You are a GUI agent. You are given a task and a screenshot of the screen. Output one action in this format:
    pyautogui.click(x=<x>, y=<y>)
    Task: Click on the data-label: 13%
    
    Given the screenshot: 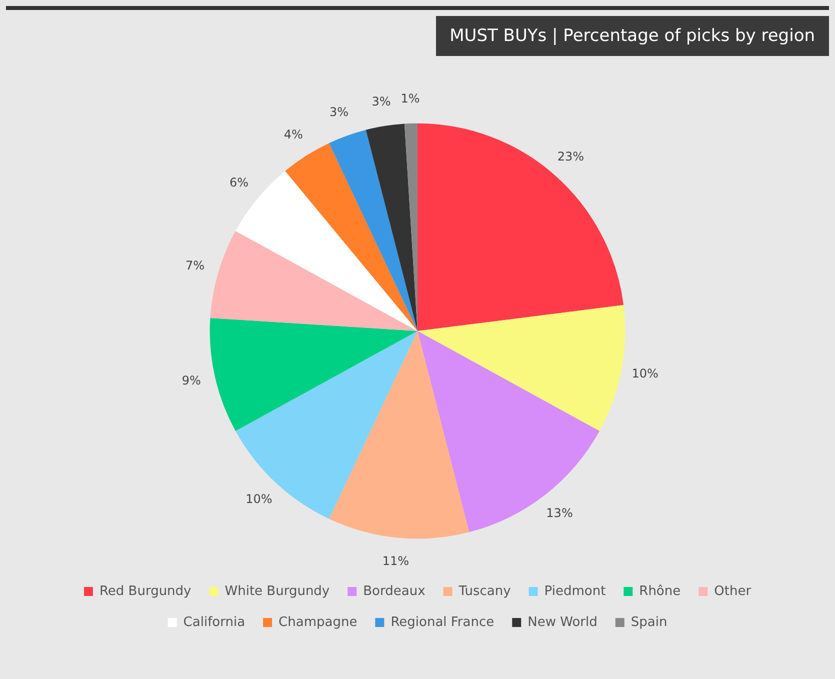 What is the action you would take?
    pyautogui.click(x=559, y=513)
    